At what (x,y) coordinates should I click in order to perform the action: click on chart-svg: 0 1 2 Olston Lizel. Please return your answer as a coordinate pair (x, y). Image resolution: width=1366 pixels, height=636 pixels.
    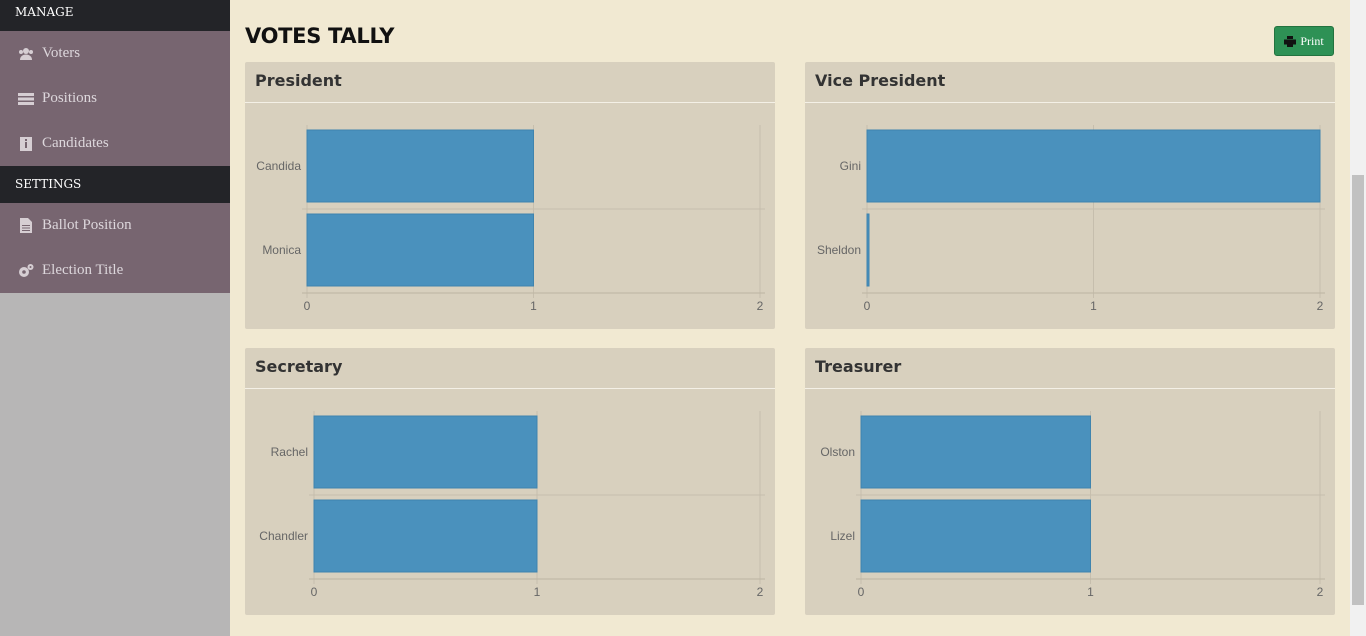
    Looking at the image, I should click on (1072, 505).